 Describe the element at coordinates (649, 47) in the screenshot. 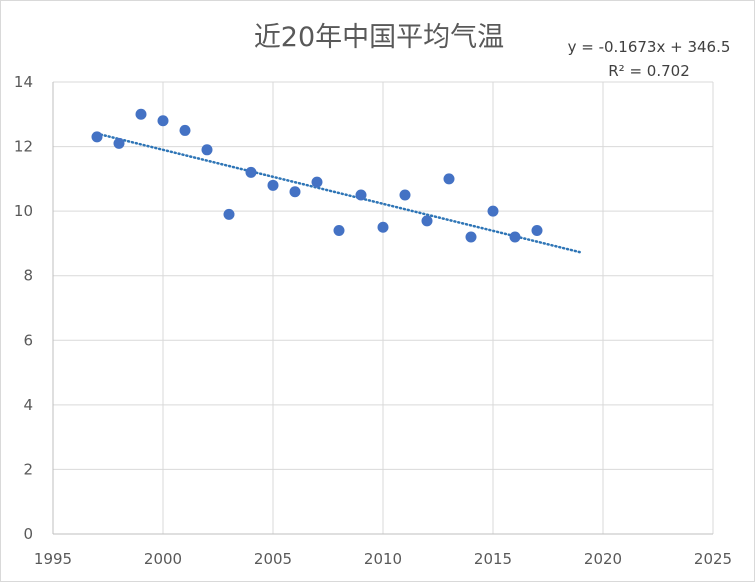

I see `trendline-equation: y = -0.1673x + 346.5` at that location.